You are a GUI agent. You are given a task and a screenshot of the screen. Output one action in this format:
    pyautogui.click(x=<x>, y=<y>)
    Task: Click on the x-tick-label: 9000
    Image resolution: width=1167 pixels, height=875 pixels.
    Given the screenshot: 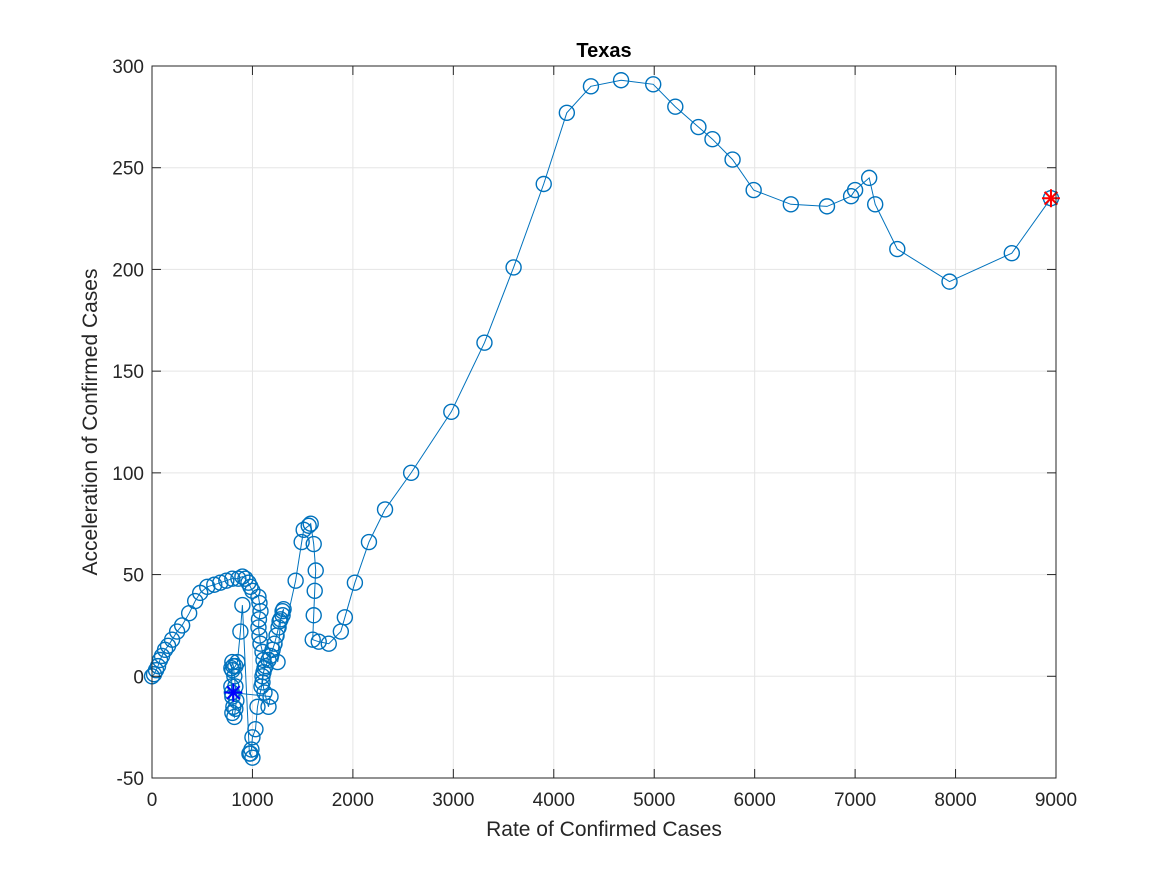 What is the action you would take?
    pyautogui.click(x=1056, y=800)
    